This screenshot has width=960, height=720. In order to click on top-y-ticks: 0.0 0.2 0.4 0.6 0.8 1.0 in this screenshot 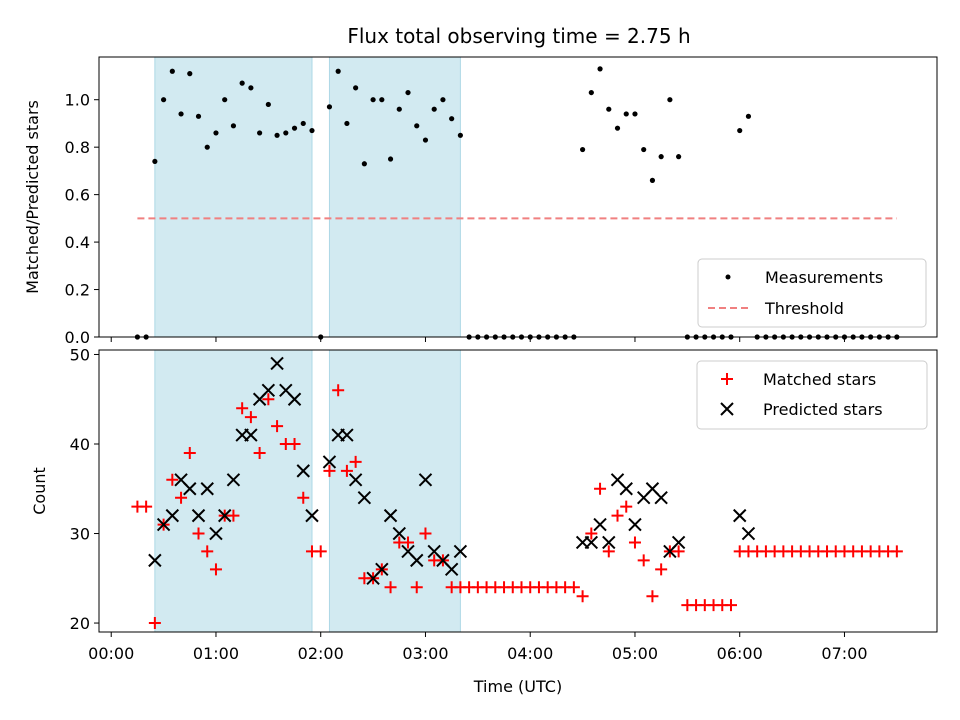, I will do `click(82, 219)`.